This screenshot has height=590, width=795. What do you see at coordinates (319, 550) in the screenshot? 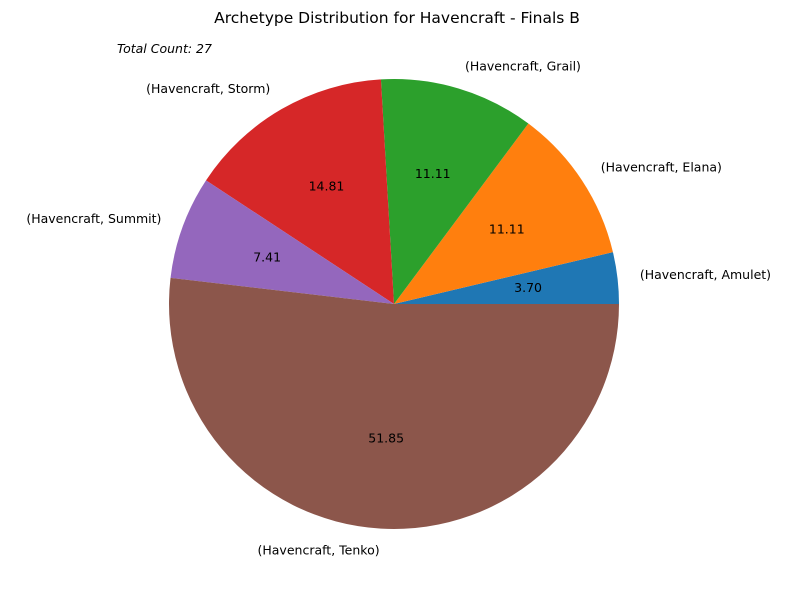
I see `label-havencraft-tenko: (Havencraft, Tenko)` at bounding box center [319, 550].